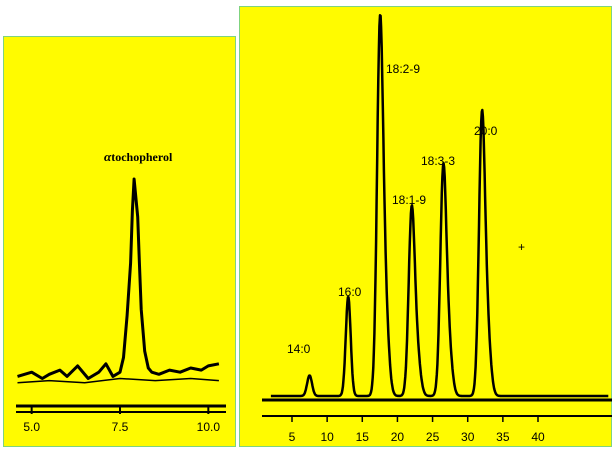  What do you see at coordinates (327, 437) in the screenshot?
I see `x-tick-label: 10` at bounding box center [327, 437].